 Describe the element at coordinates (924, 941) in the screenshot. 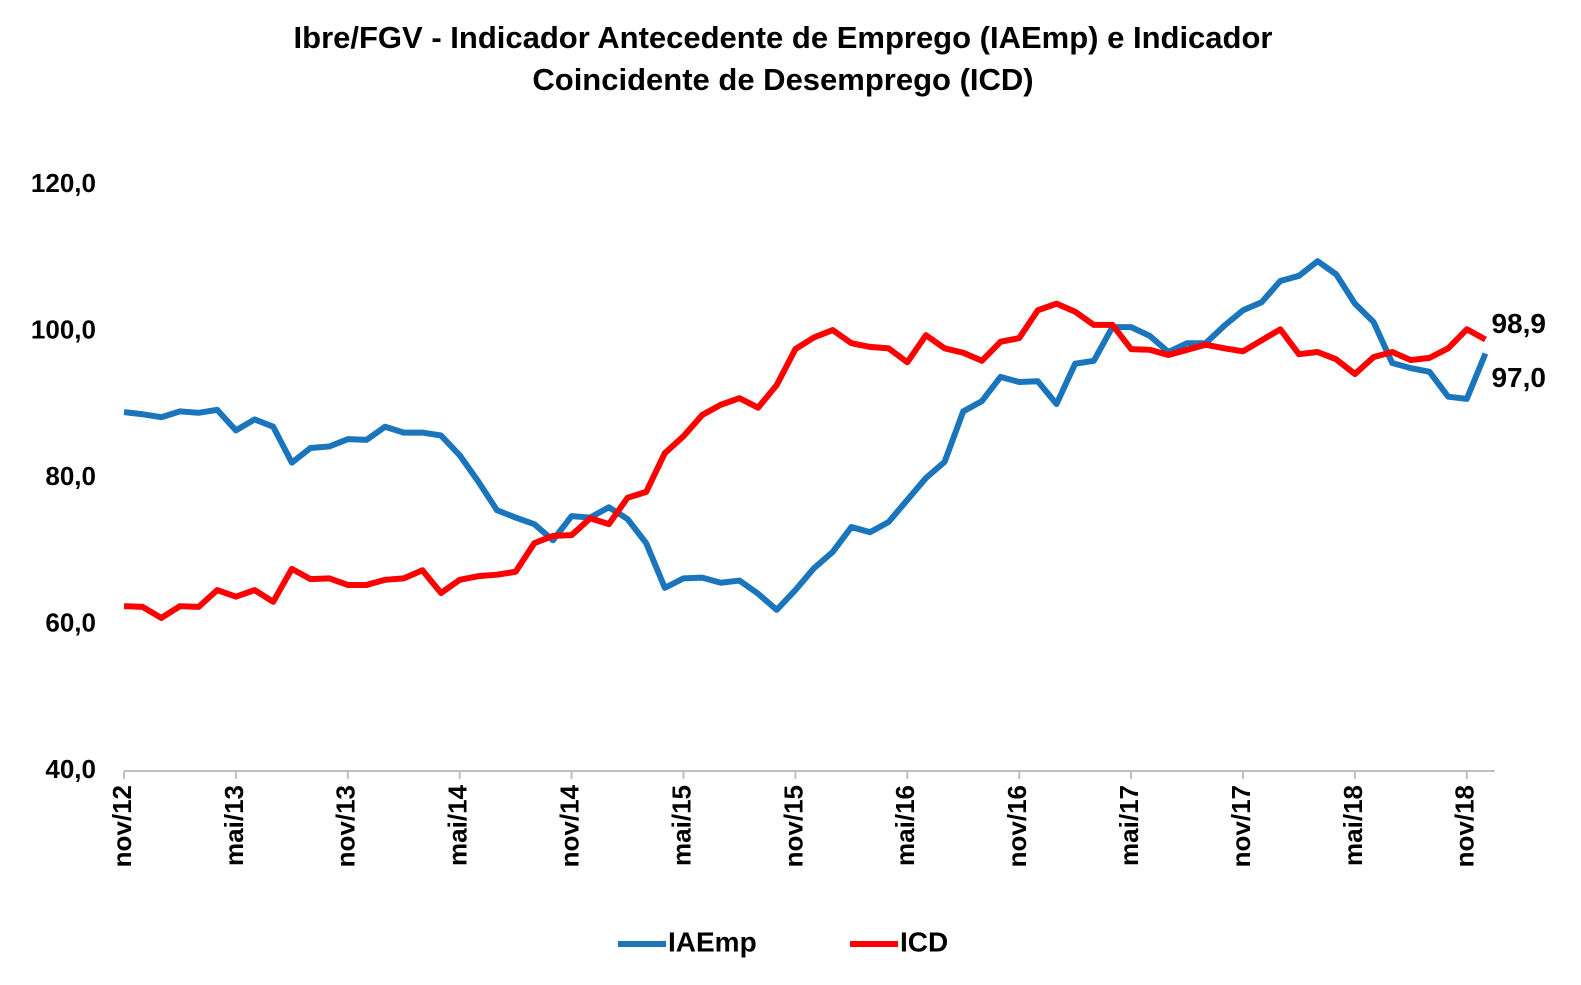

I see `legend-label: ICD` at that location.